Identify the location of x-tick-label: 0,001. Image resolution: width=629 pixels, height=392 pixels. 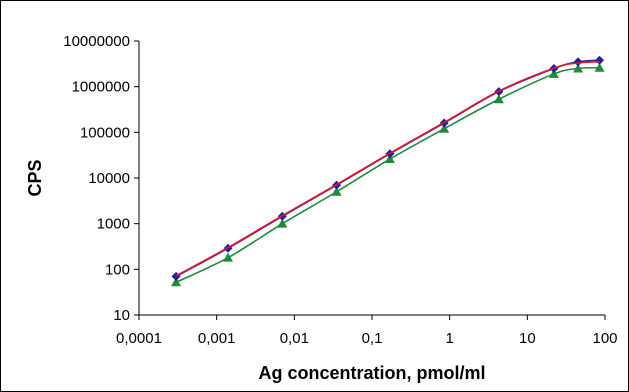
(217, 338).